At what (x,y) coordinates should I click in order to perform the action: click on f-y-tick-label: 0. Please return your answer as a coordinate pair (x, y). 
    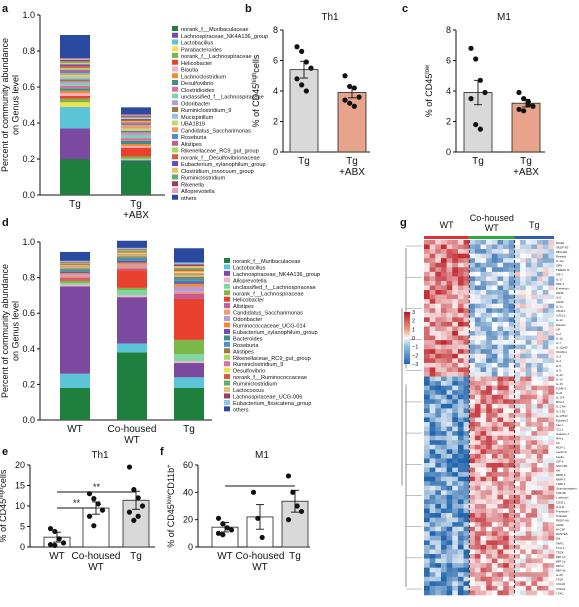
    Looking at the image, I should click on (190, 547).